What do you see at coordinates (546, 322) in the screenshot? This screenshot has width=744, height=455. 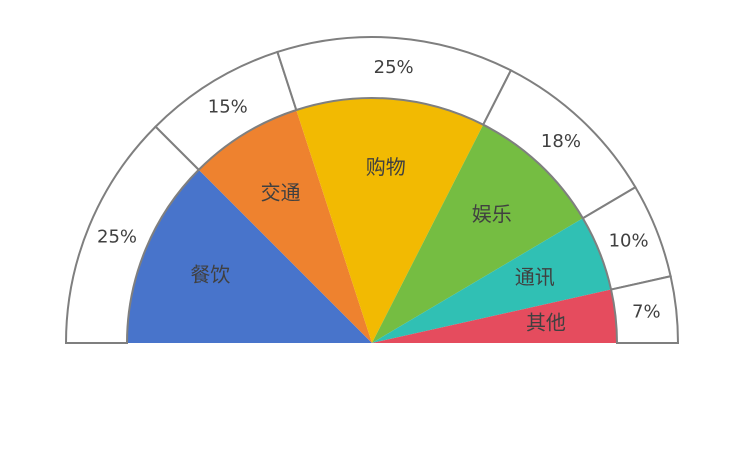 I see `slice-6-category-label: 其他` at bounding box center [546, 322].